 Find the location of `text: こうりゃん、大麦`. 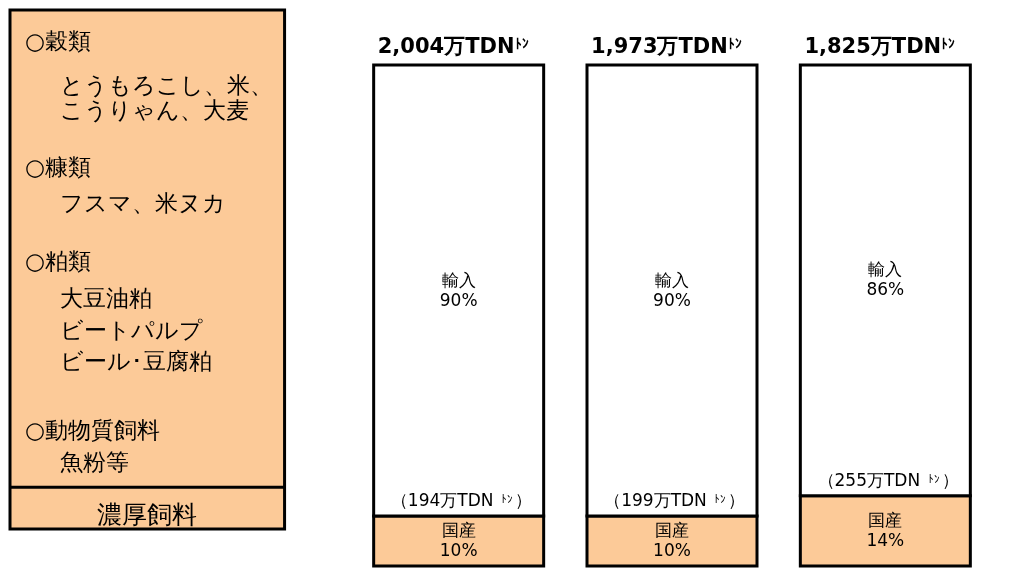

text: こうりゃん、大麦 is located at coordinates (155, 110).